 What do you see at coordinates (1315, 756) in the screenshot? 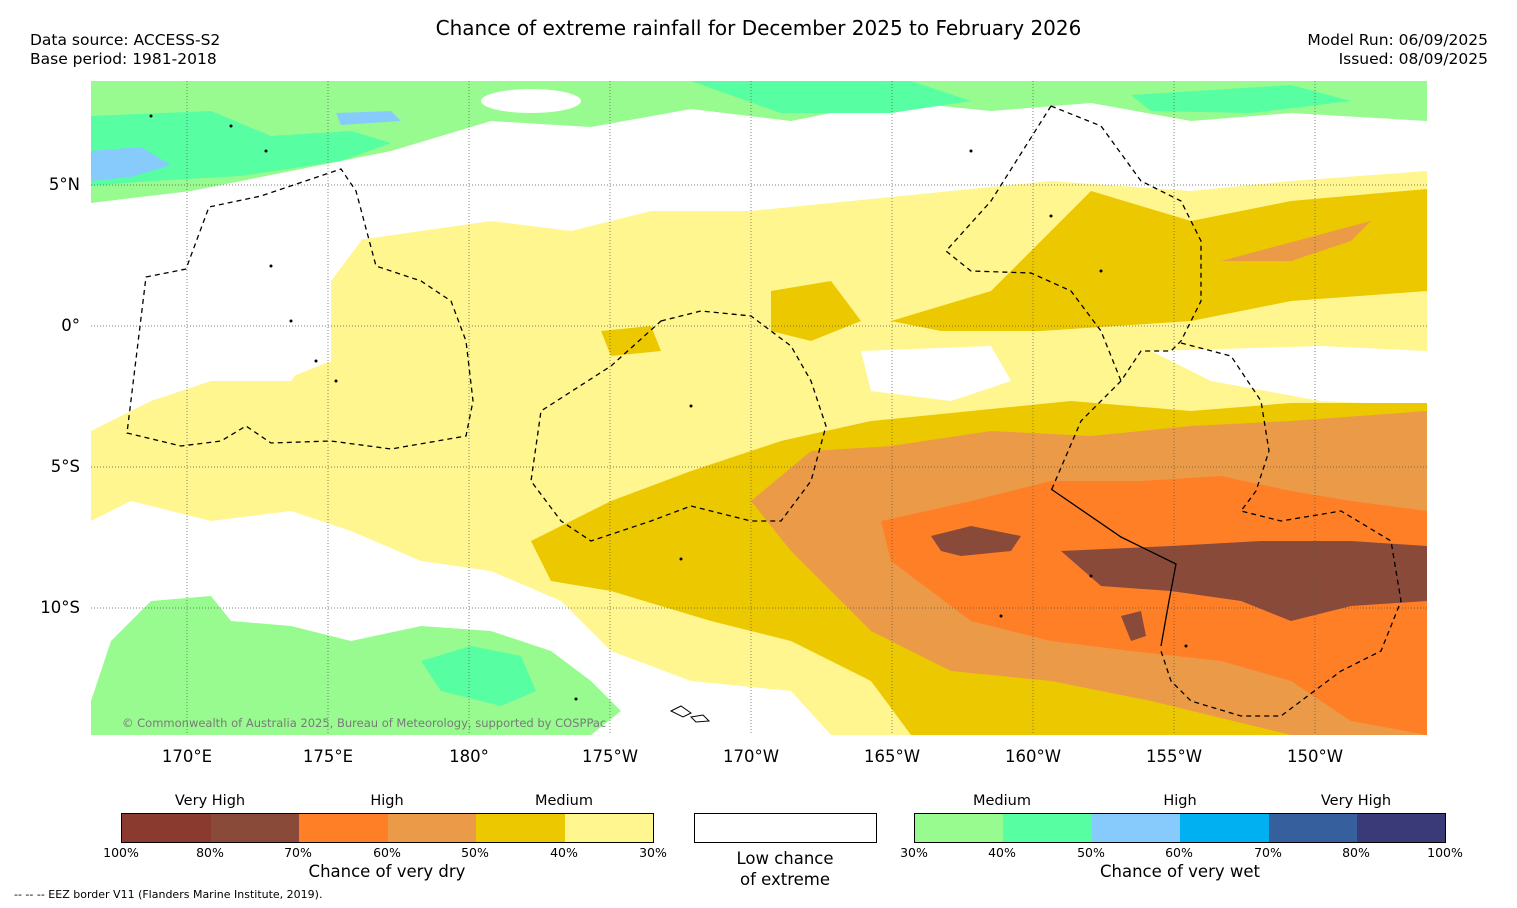
I see `lon-label-150w: 150°W` at bounding box center [1315, 756].